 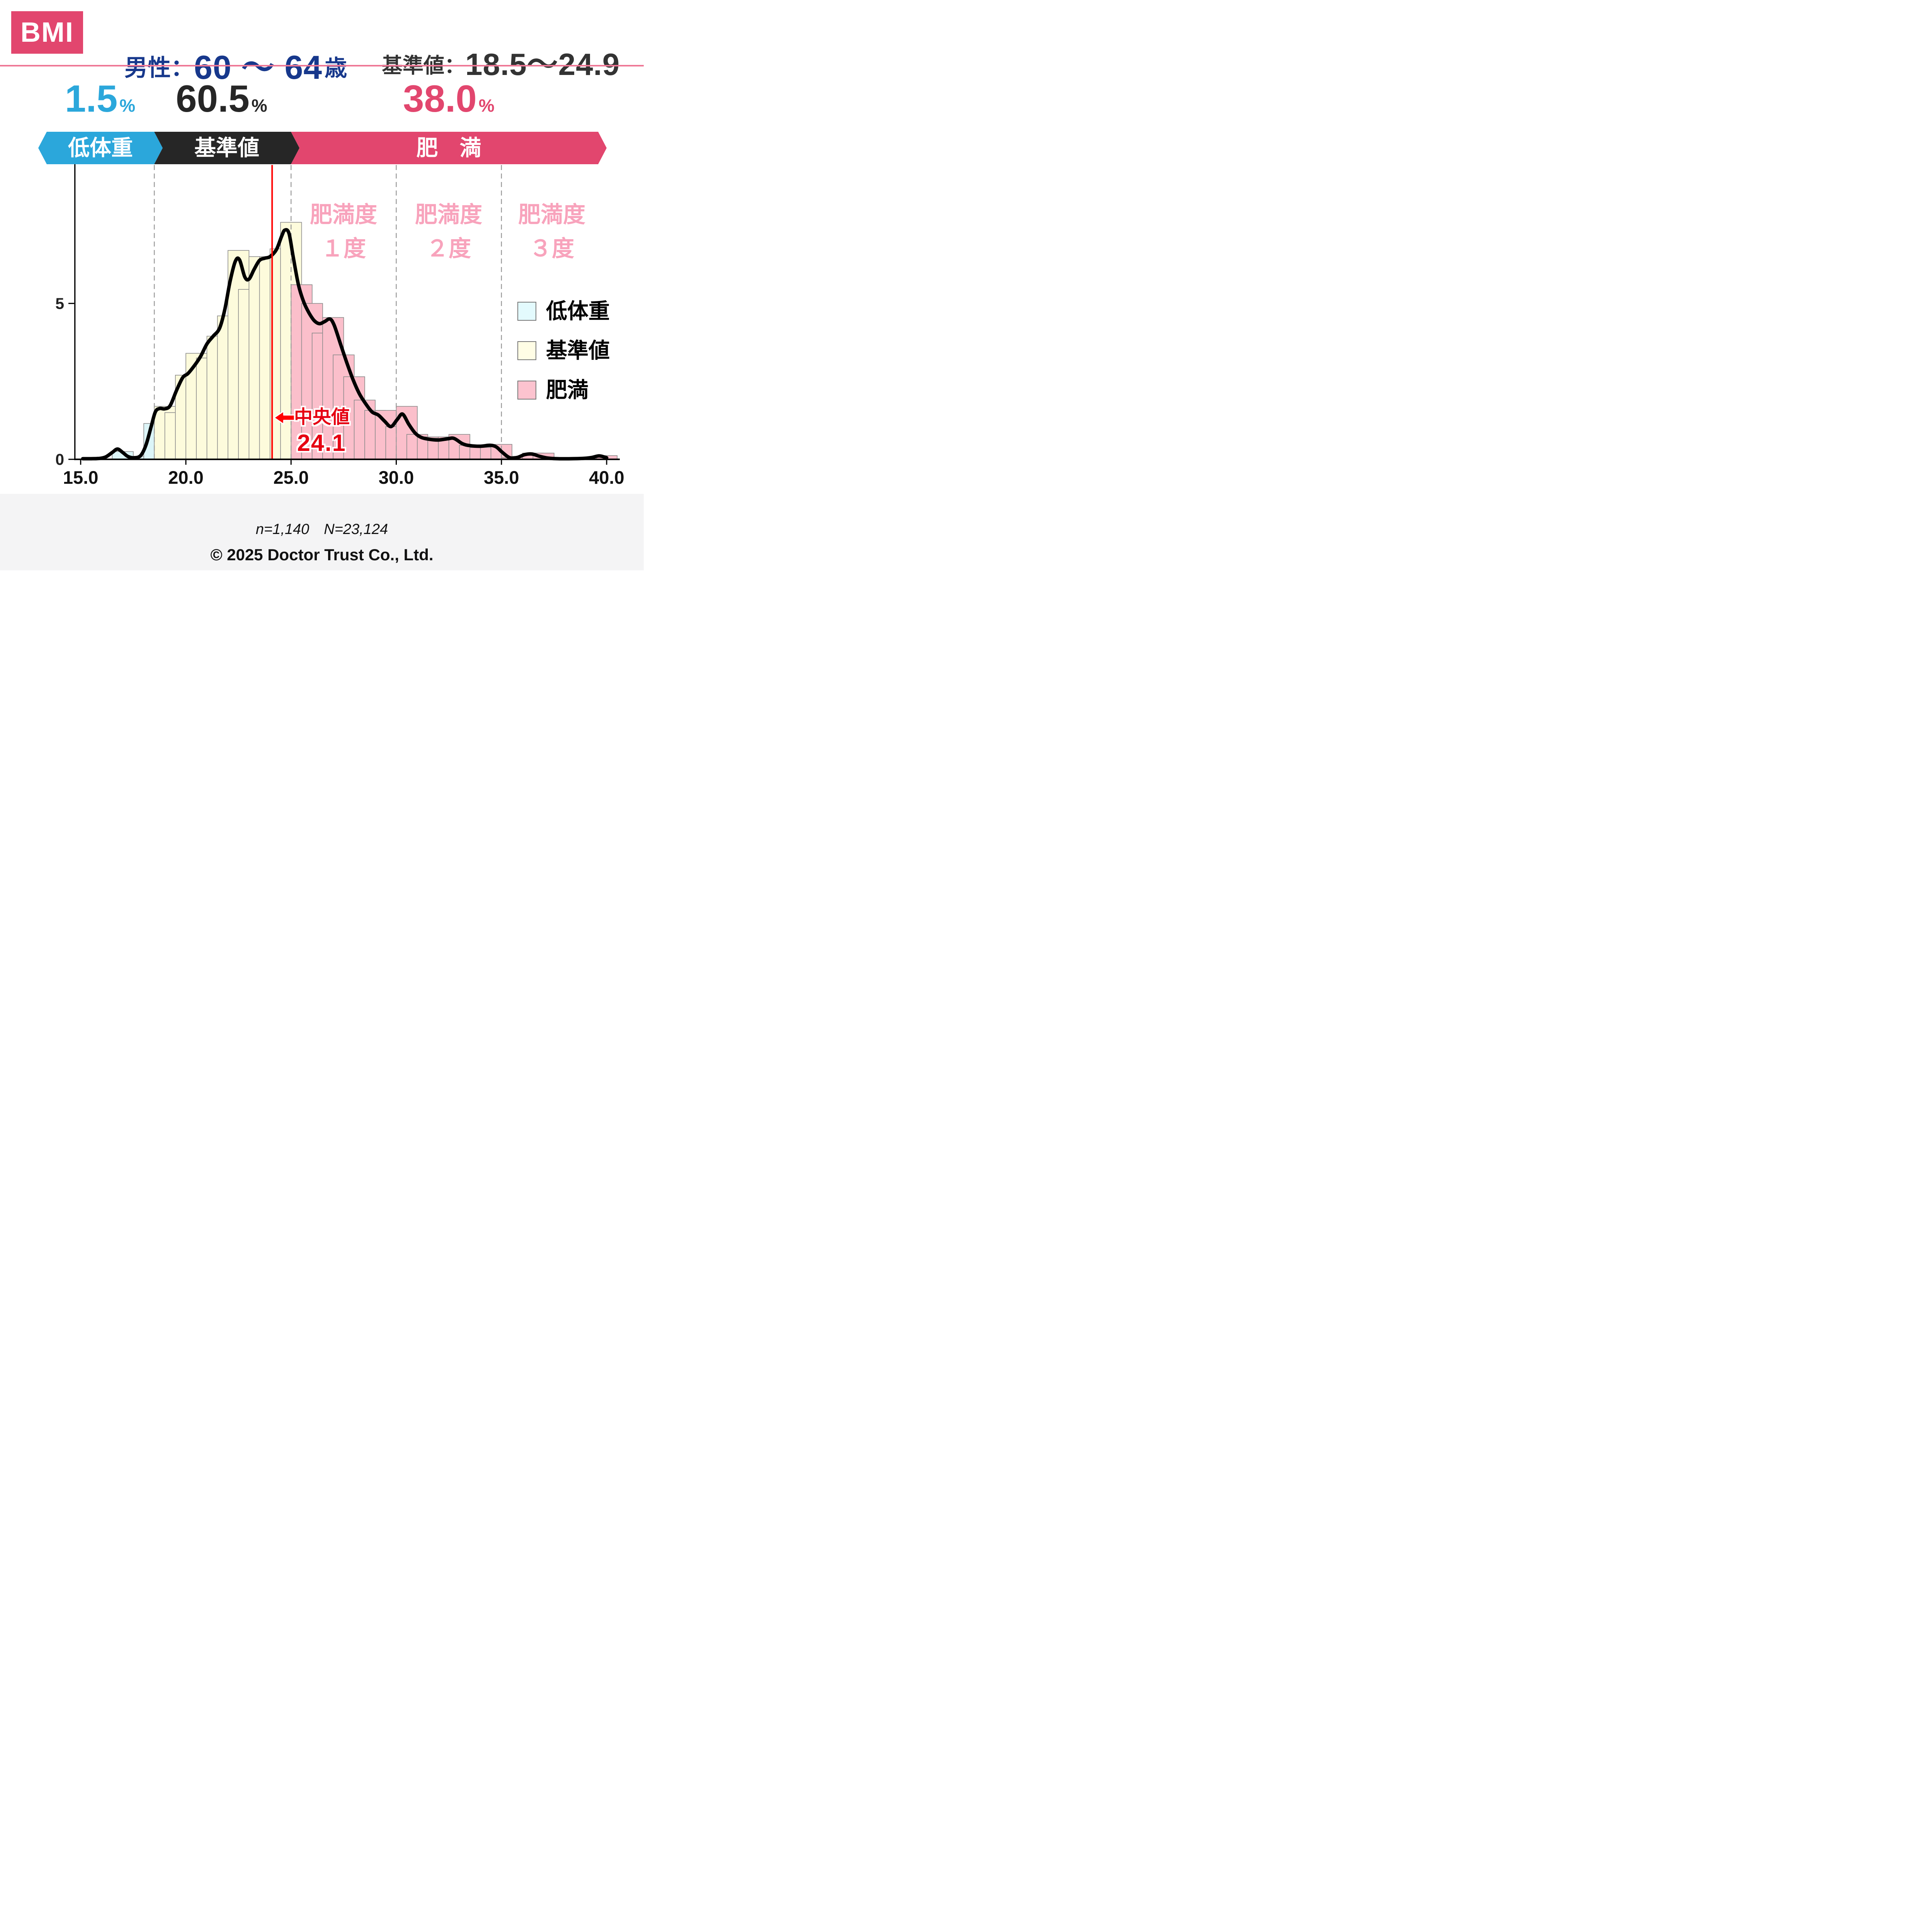 I want to click on y-axis-tick-label: 0, so click(x=60, y=460).